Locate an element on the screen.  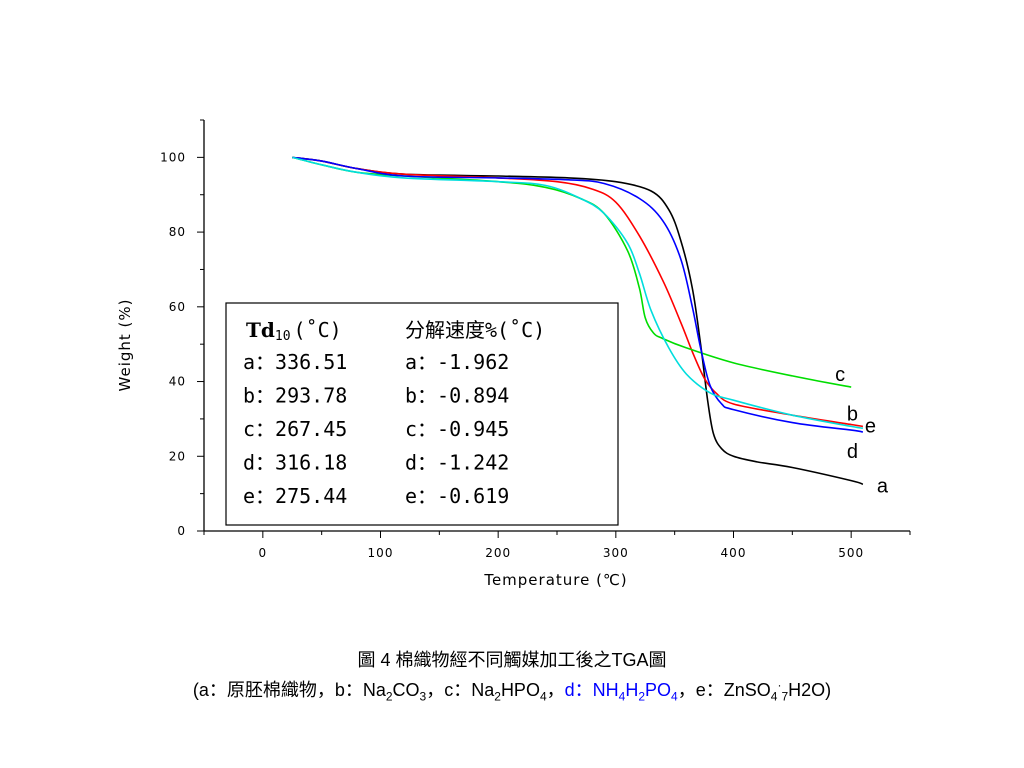
table-cell-rate: d：-1.242 is located at coordinates (457, 463).